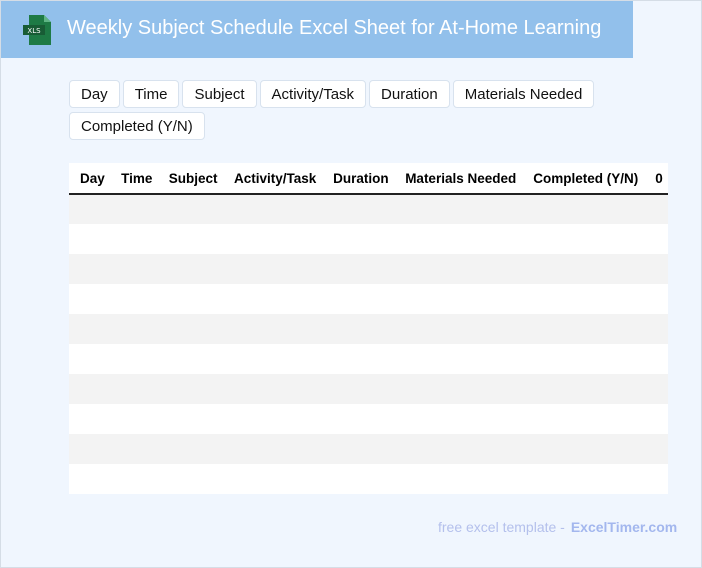 This screenshot has height=568, width=702. I want to click on footer-credit: free excel template - ExcelTimer.com, so click(557, 527).